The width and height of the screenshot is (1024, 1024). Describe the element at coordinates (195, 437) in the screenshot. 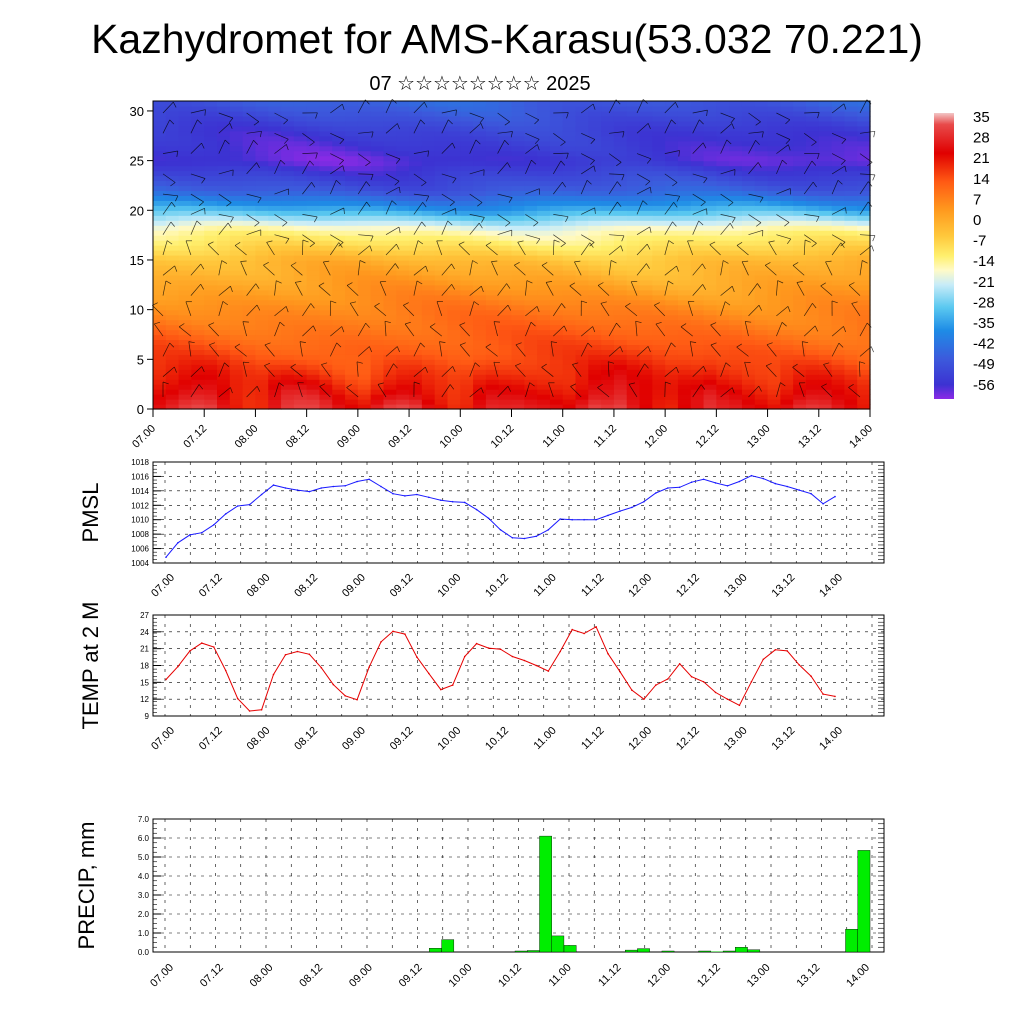

I see `heatmap-x-tick-label: 07.12` at that location.